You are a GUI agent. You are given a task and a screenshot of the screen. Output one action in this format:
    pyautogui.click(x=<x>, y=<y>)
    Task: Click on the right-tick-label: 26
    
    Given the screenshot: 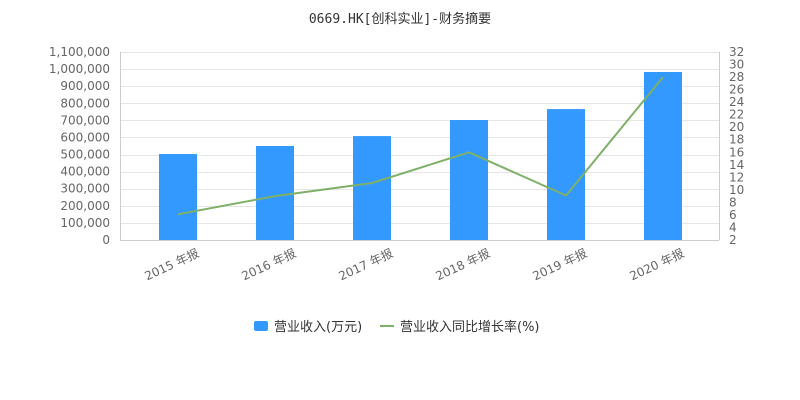 What is the action you would take?
    pyautogui.click(x=736, y=90)
    